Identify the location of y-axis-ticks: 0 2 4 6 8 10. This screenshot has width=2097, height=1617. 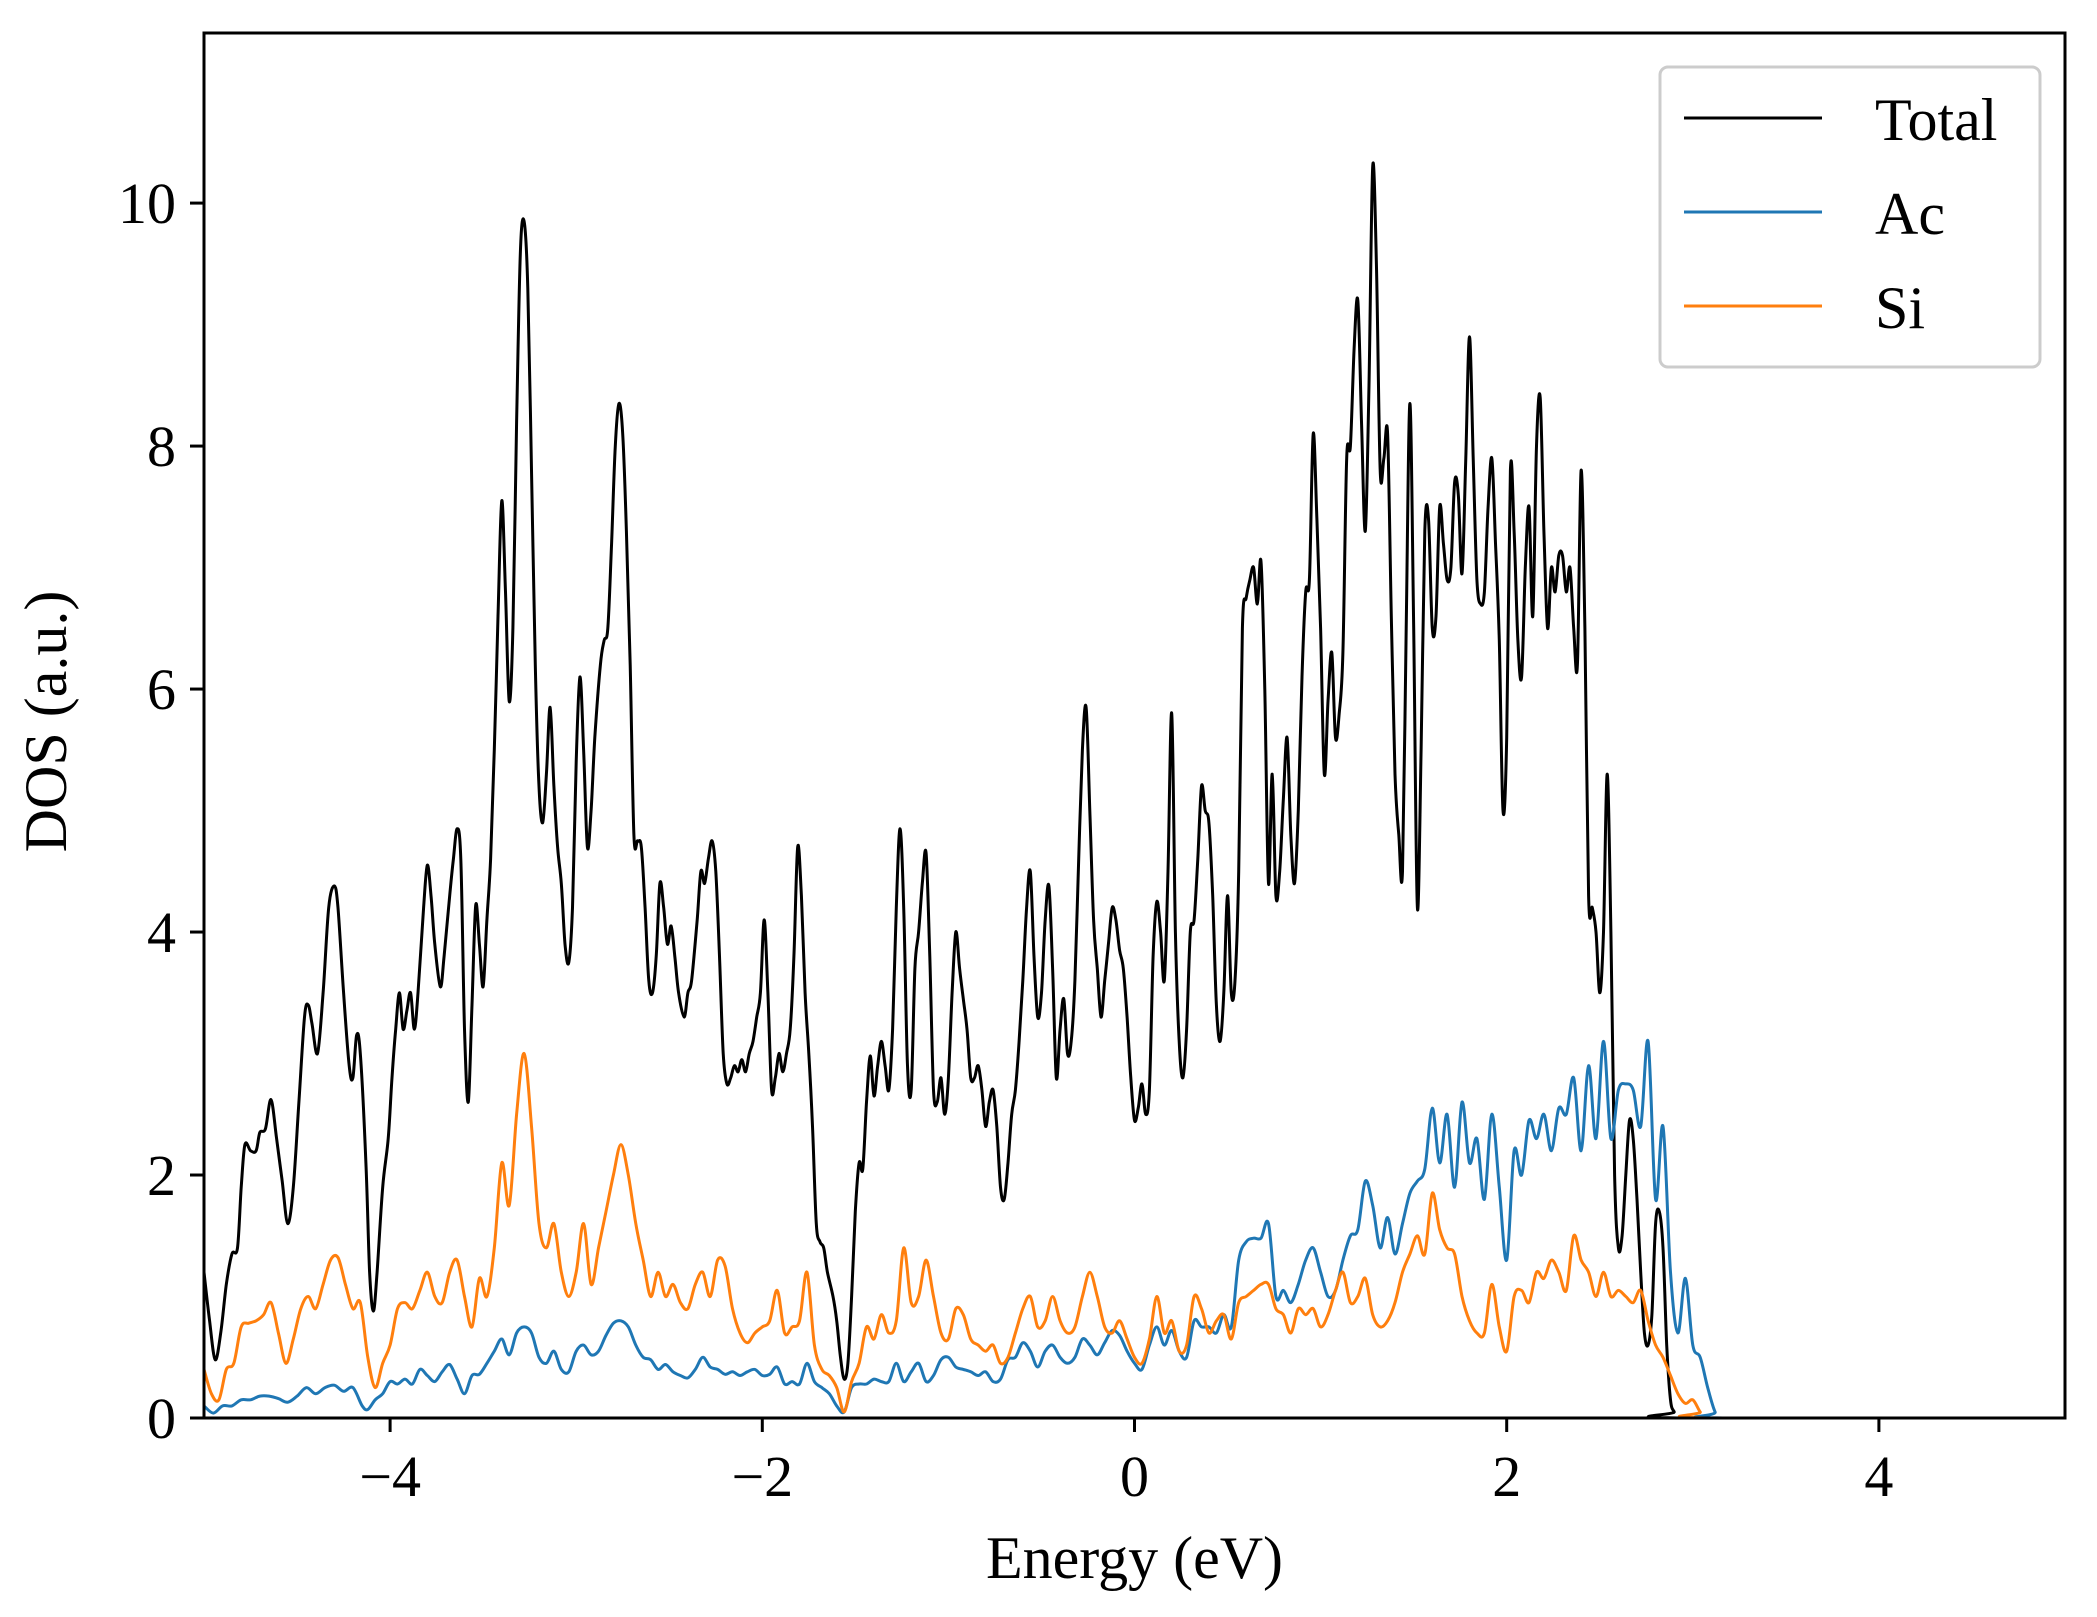
(161, 811).